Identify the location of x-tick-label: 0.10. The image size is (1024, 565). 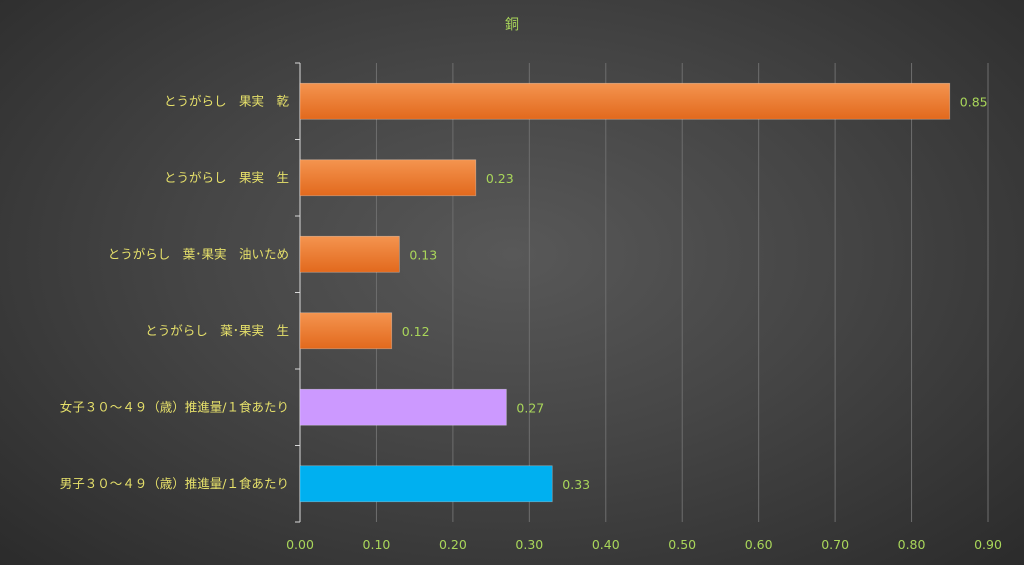
(377, 544).